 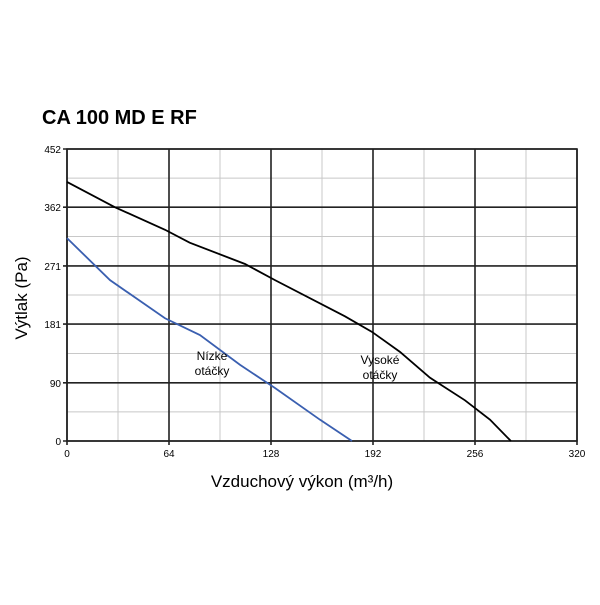 I want to click on x-tick-label: 128, so click(x=271, y=454).